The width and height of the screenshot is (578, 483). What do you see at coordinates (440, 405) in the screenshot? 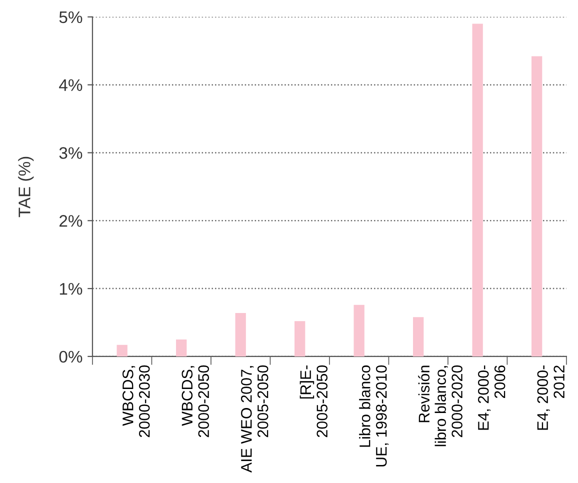
I see `x-tick-label: Revisión libro blanco, 2000-2020` at bounding box center [440, 405].